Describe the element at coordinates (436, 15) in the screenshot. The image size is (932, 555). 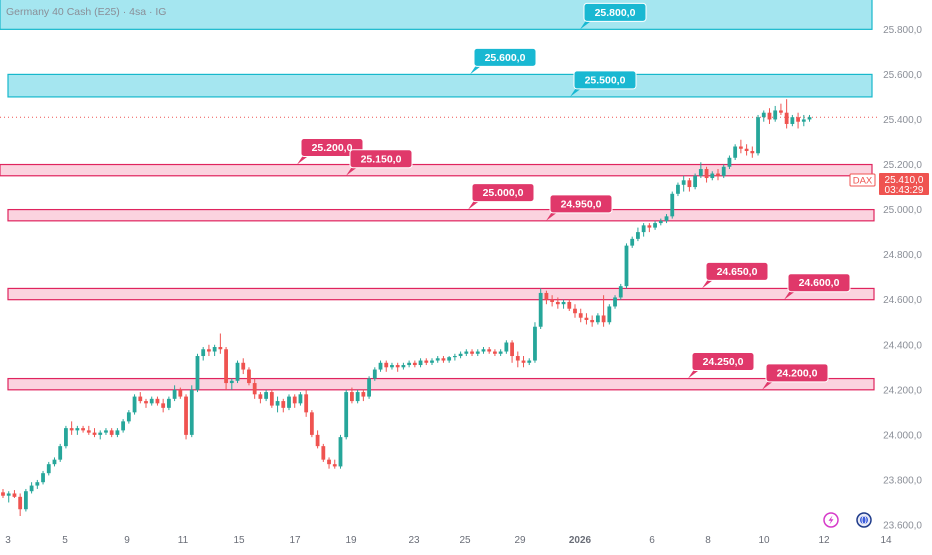
I see `resistance-zone` at that location.